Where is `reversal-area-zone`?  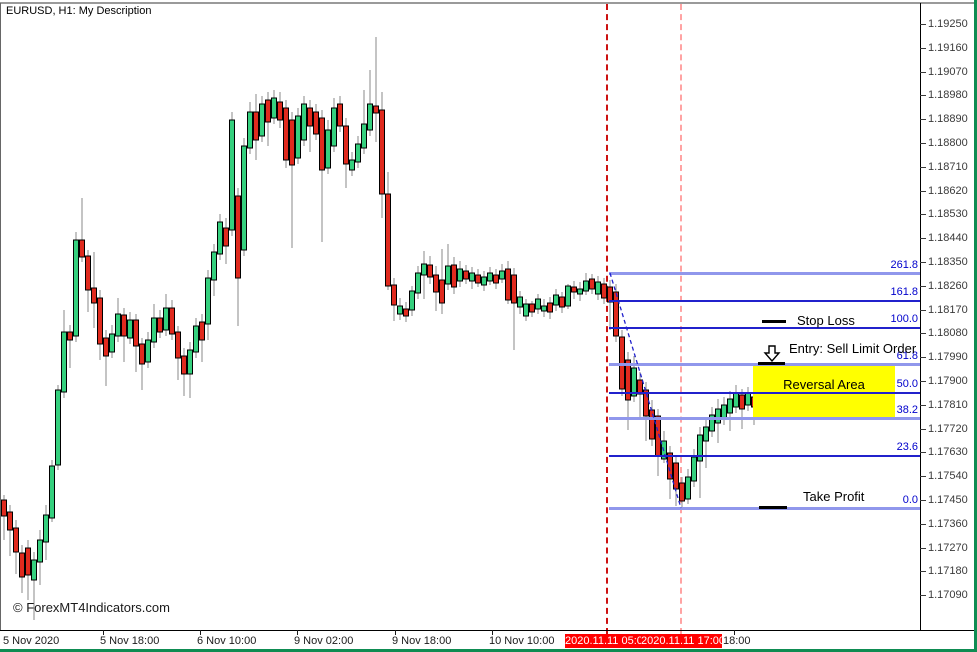 reversal-area-zone is located at coordinates (824, 391).